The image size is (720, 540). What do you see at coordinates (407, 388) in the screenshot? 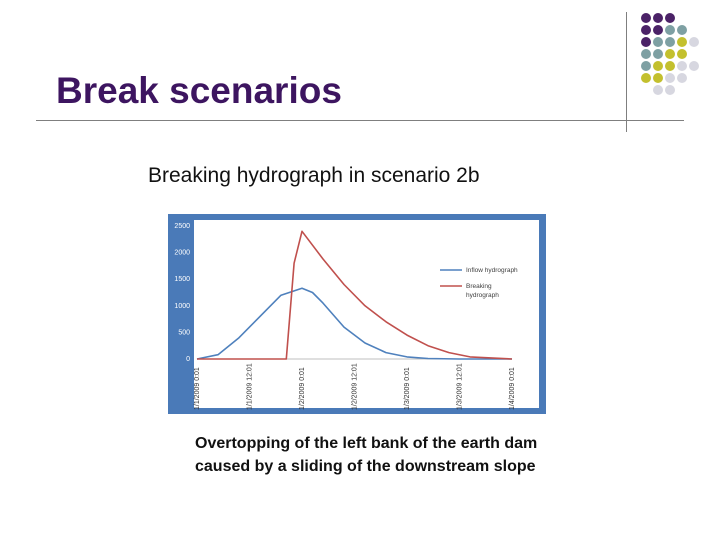
I see `x-tick-label: 1/3/2009 0:01` at bounding box center [407, 388].